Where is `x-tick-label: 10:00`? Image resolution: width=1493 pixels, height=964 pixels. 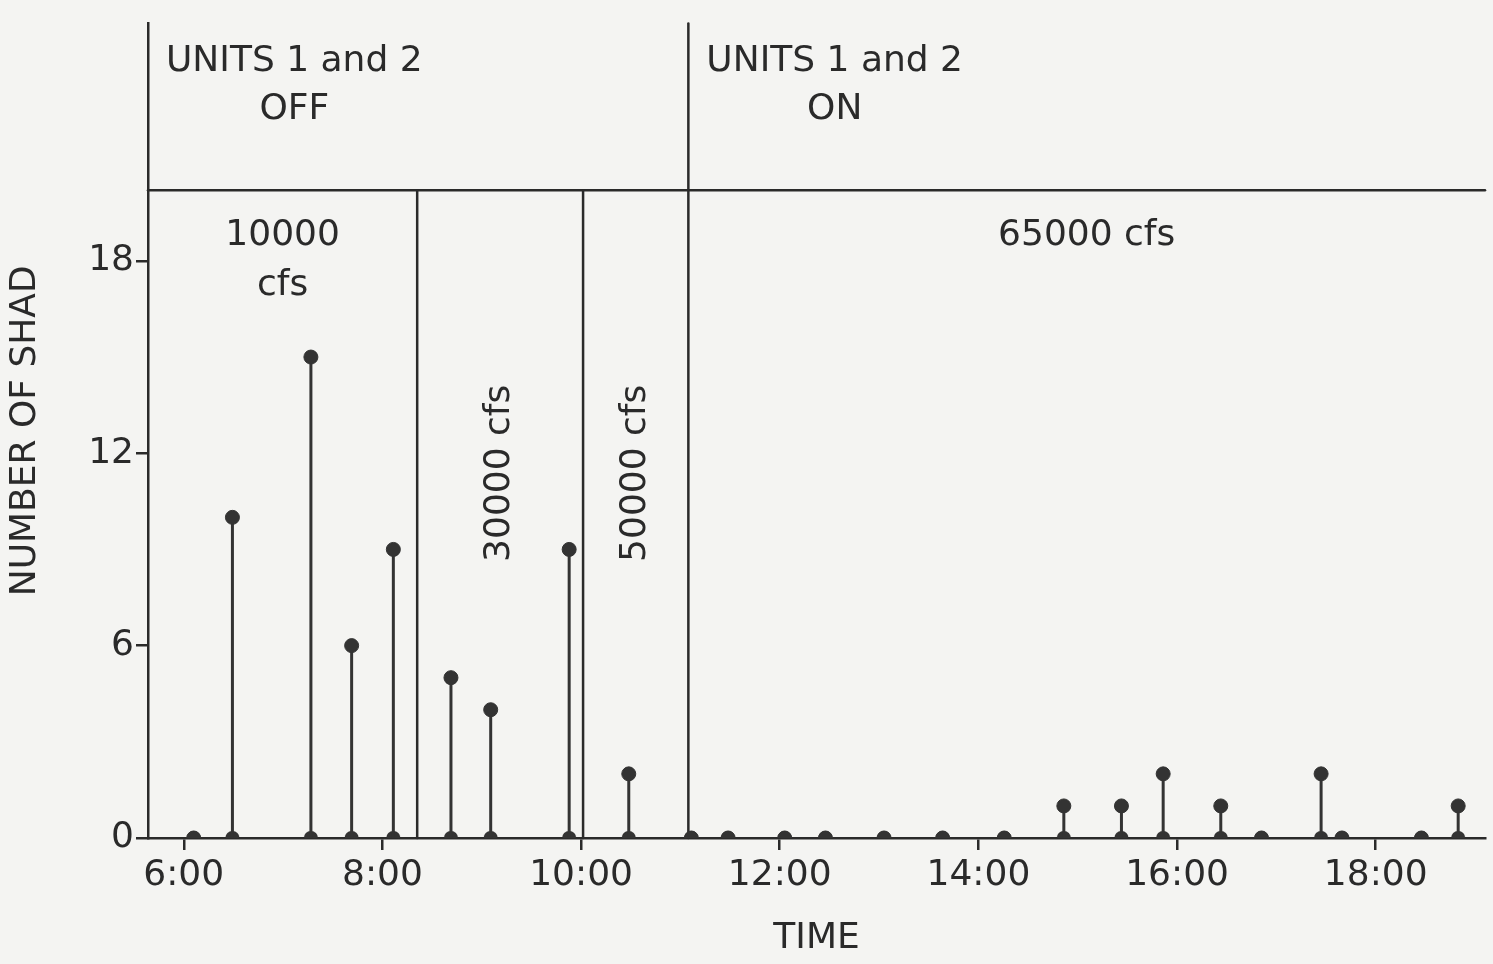 x-tick-label: 10:00 is located at coordinates (581, 872).